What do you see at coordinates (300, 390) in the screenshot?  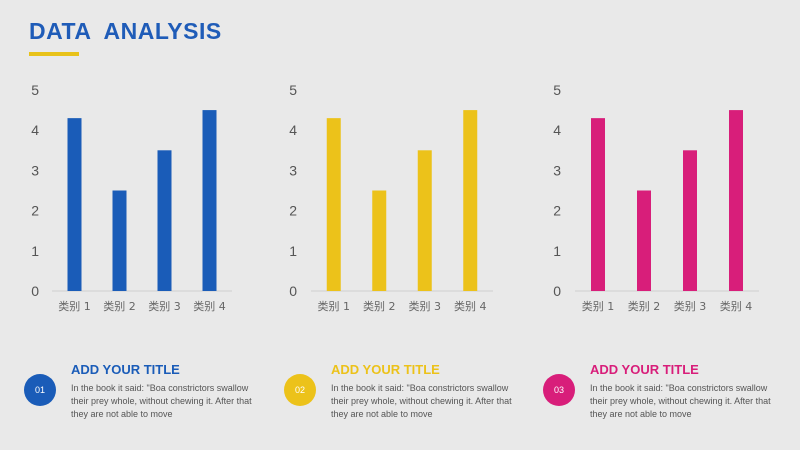 I see `card-number-badge: 02` at bounding box center [300, 390].